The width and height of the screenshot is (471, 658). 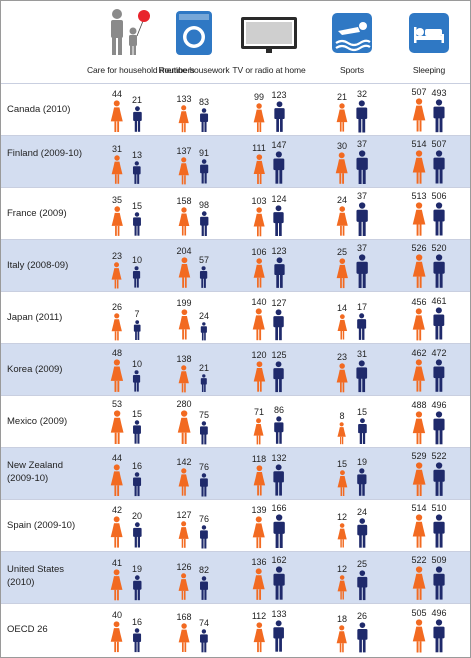 What do you see at coordinates (136, 155) in the screenshot?
I see `men-value: 13` at bounding box center [136, 155].